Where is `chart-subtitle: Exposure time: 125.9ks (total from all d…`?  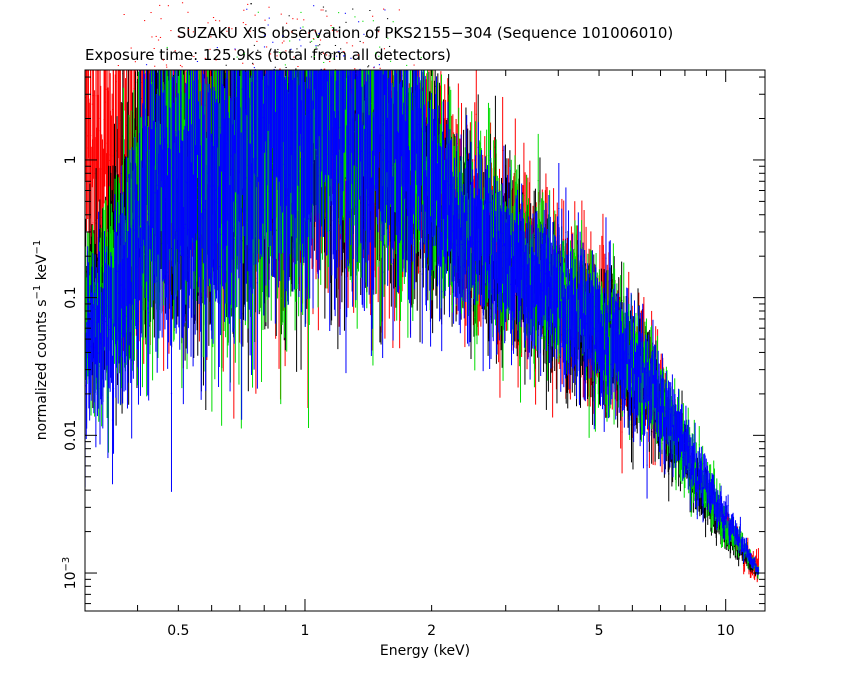
chart-subtitle: Exposure time: 125.9ks (total from all d… is located at coordinates (268, 55).